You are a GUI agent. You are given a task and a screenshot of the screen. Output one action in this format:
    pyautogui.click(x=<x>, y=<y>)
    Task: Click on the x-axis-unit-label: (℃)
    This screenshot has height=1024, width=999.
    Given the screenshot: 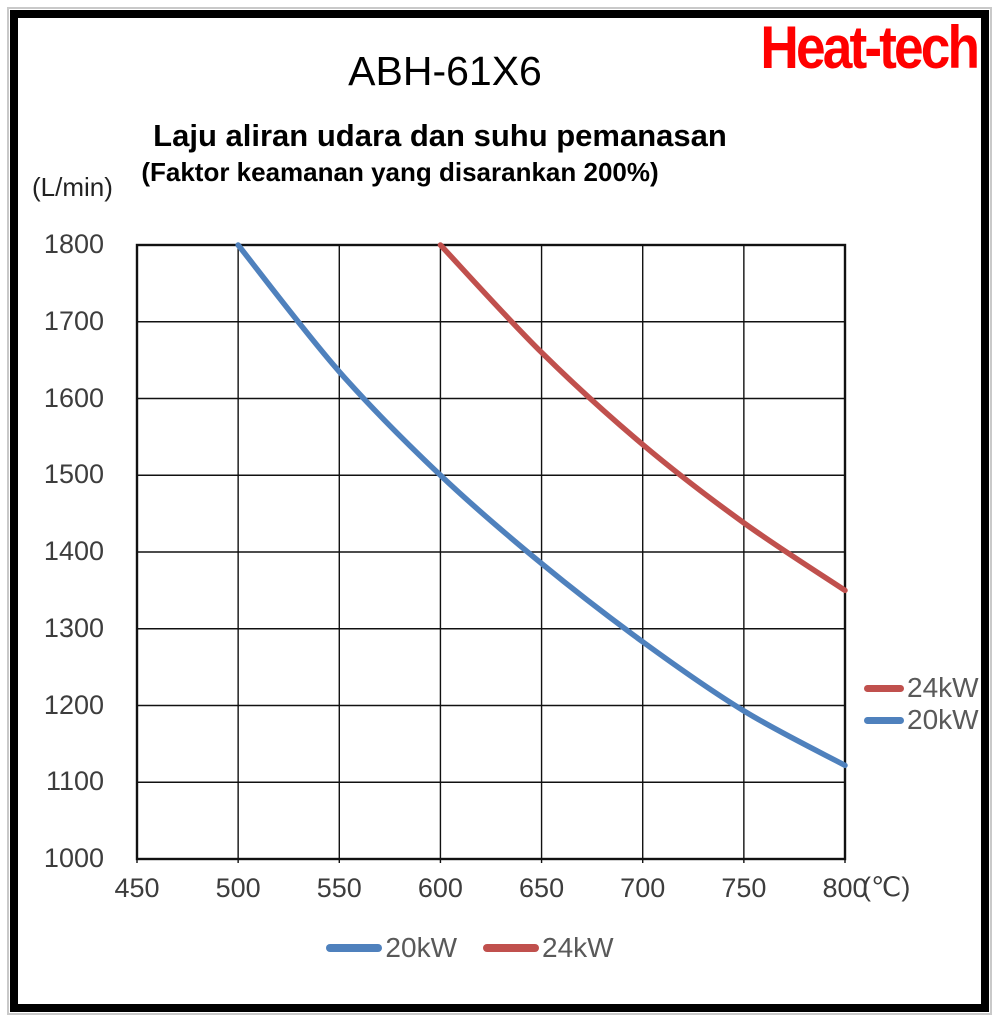 What is the action you would take?
    pyautogui.click(x=886, y=887)
    